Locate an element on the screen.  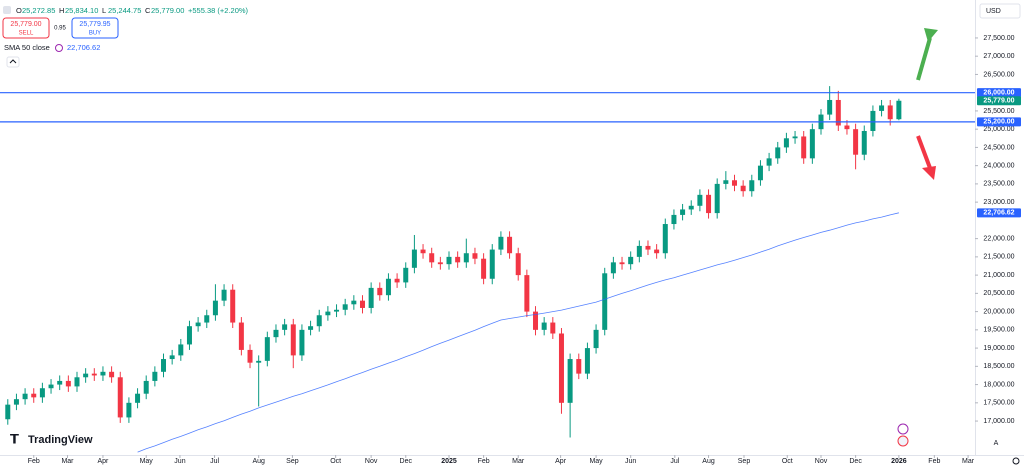
level-label: 25,200.00 is located at coordinates (998, 122).